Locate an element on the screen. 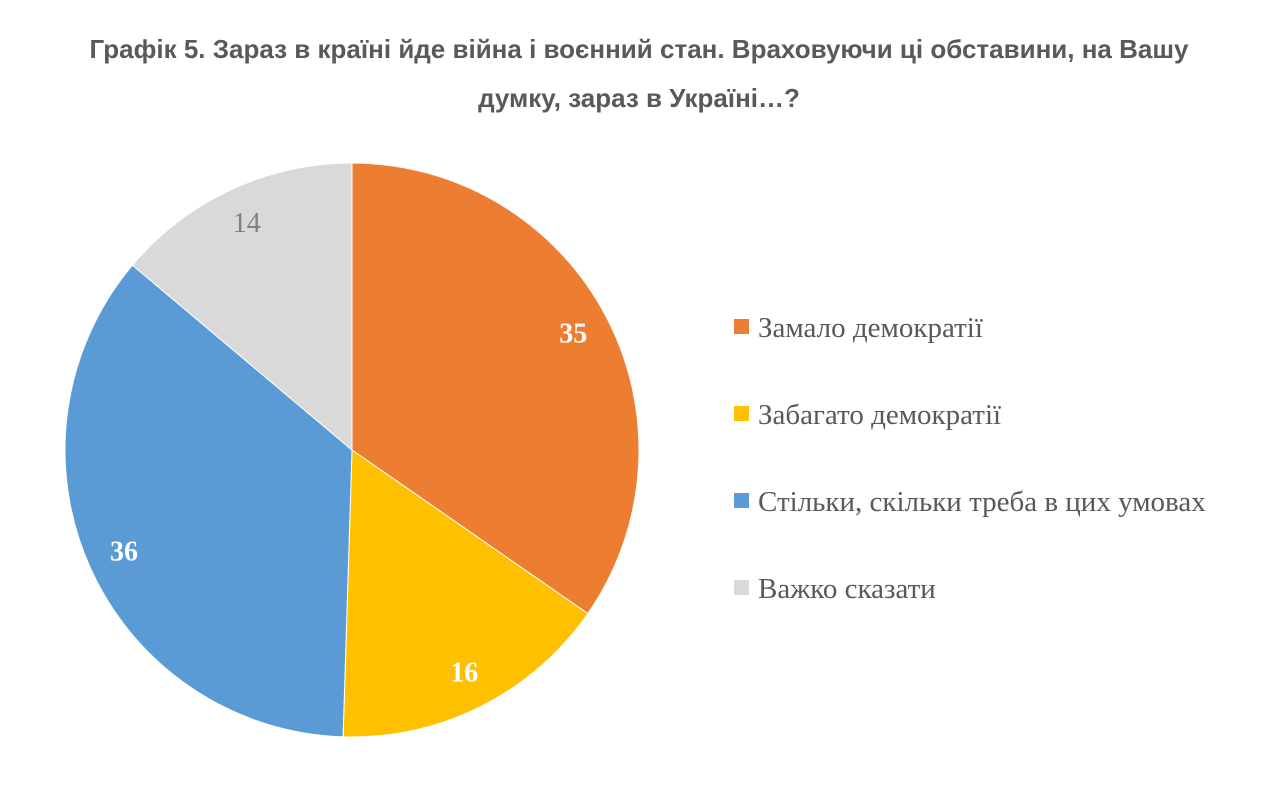  pie-data-label-0: 35 is located at coordinates (573, 334).